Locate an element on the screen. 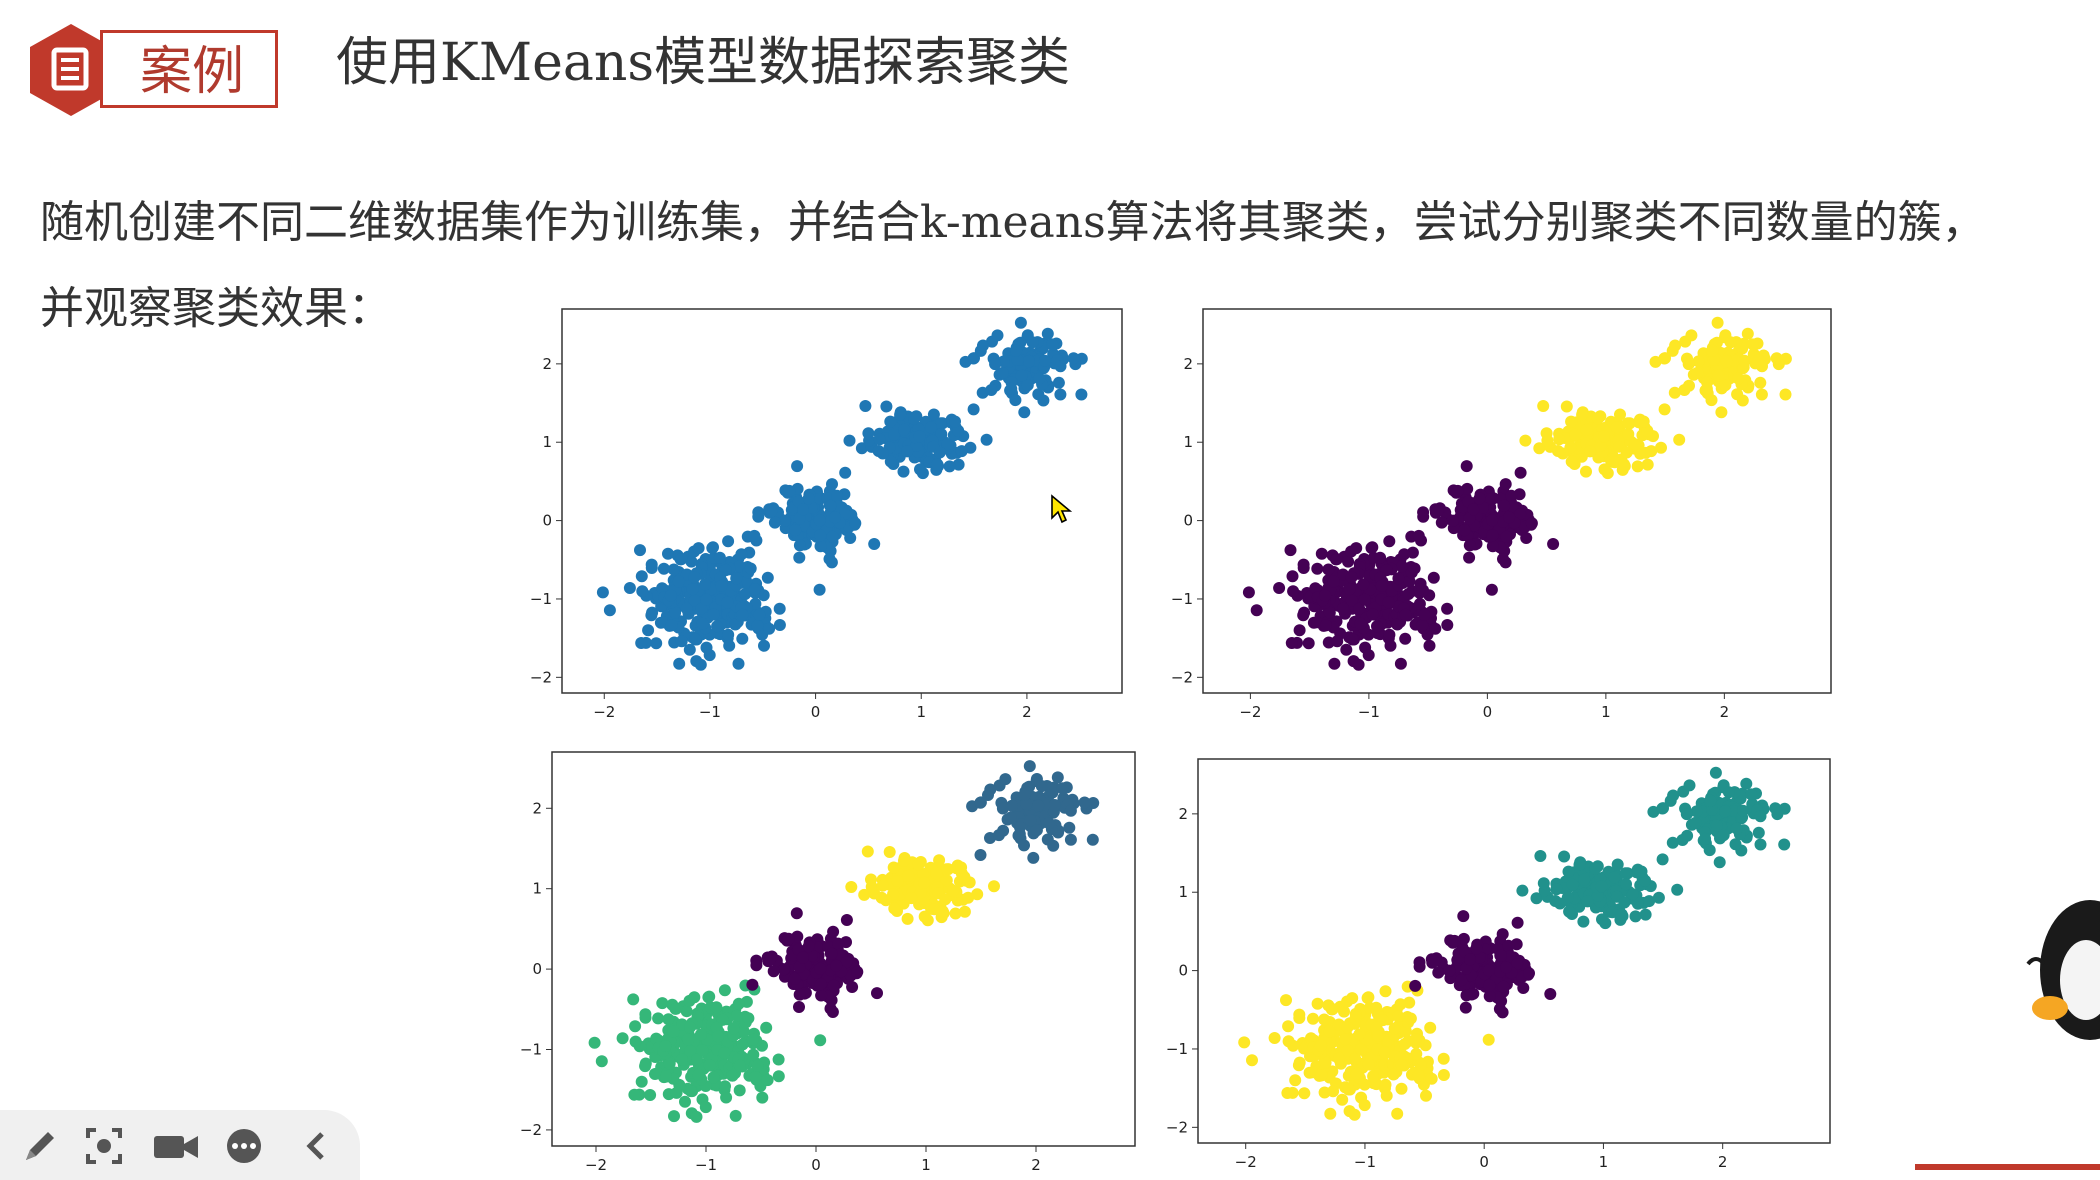 The width and height of the screenshot is (2100, 1180). collapse-icon is located at coordinates (316, 1146).